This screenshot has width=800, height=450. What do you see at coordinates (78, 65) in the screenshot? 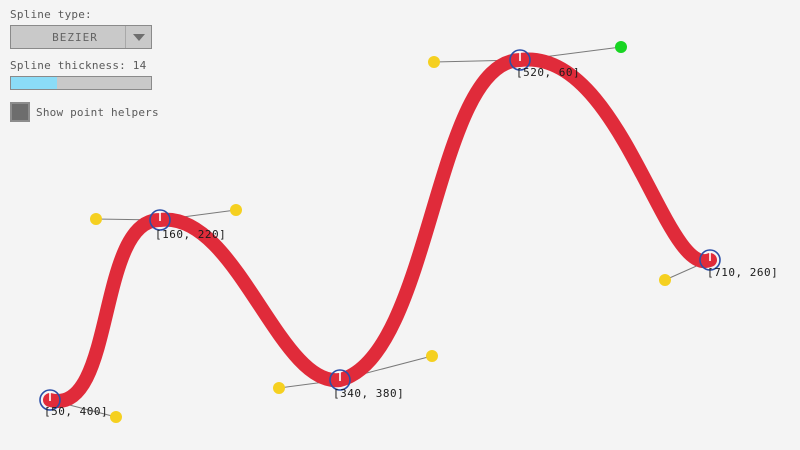
I see `spline-thickness-label: Spline thickness: 14` at bounding box center [78, 65].